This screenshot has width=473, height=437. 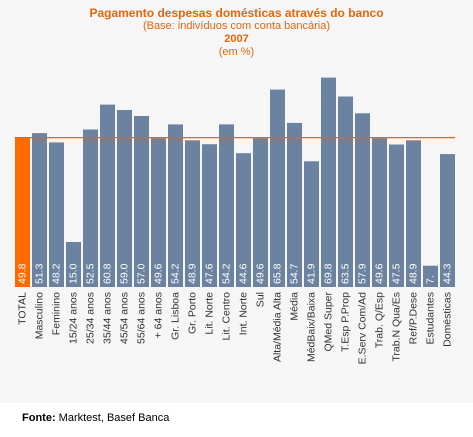 What do you see at coordinates (108, 273) in the screenshot?
I see `data-label: 60.8` at bounding box center [108, 273].